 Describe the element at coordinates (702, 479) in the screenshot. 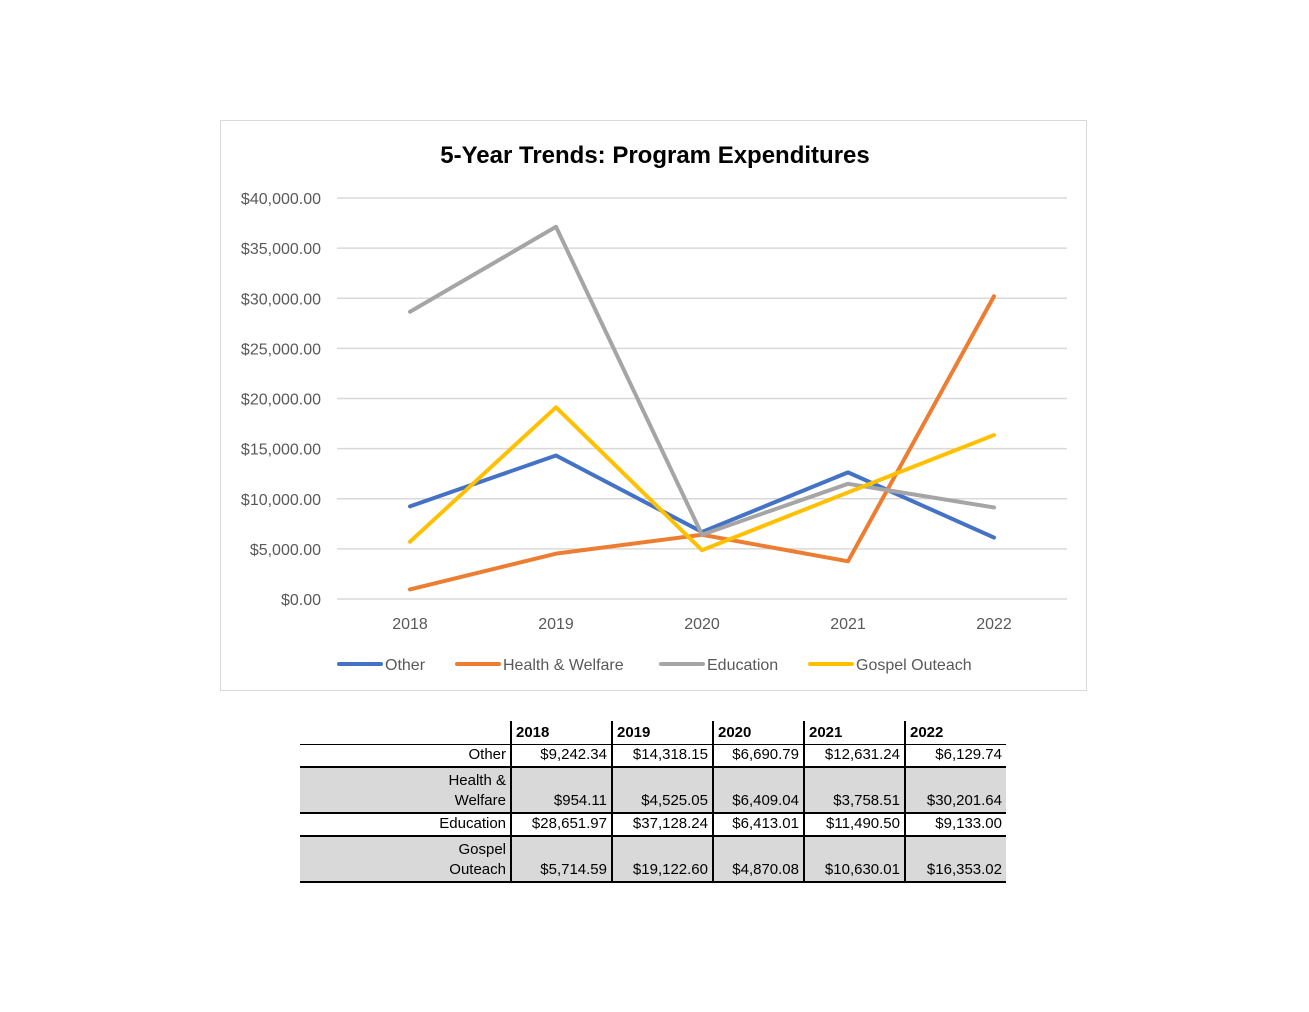

I see `series-line-gospel-outeach` at that location.